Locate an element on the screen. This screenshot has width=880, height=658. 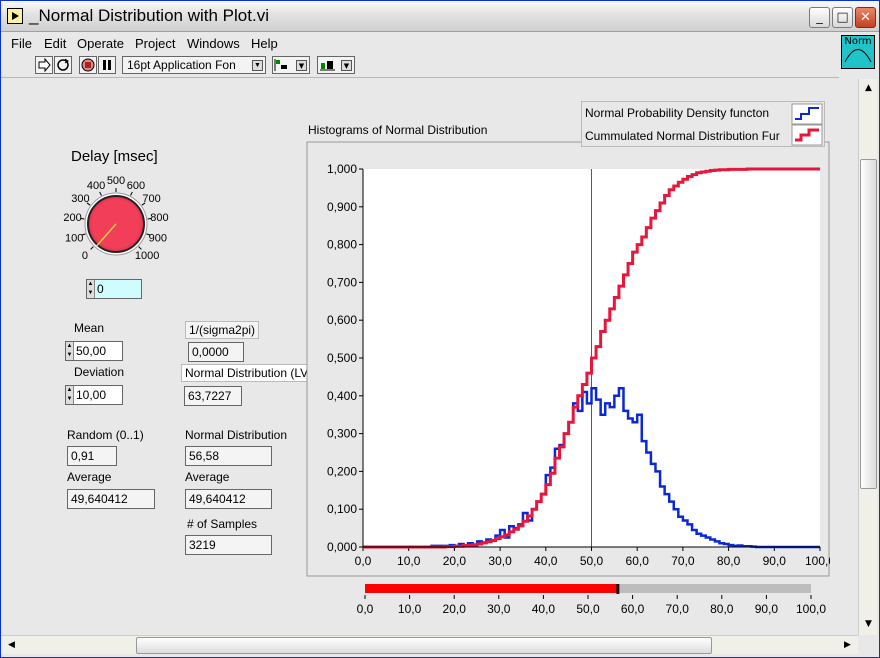
average-left-label: Average is located at coordinates (89, 477).